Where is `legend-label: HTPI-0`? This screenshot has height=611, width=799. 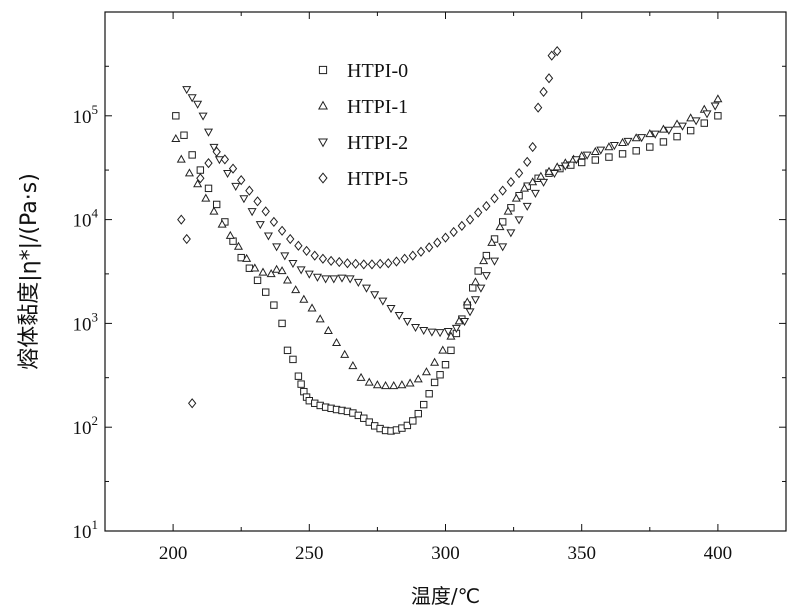 legend-label: HTPI-0 is located at coordinates (377, 71).